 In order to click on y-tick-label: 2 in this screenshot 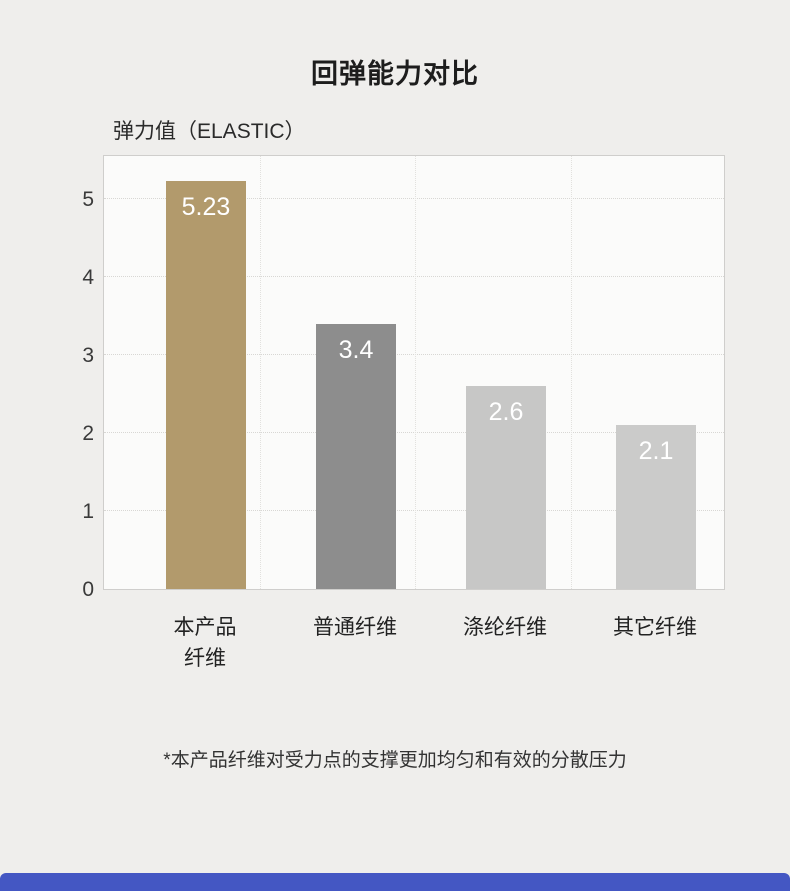, I will do `click(88, 434)`.